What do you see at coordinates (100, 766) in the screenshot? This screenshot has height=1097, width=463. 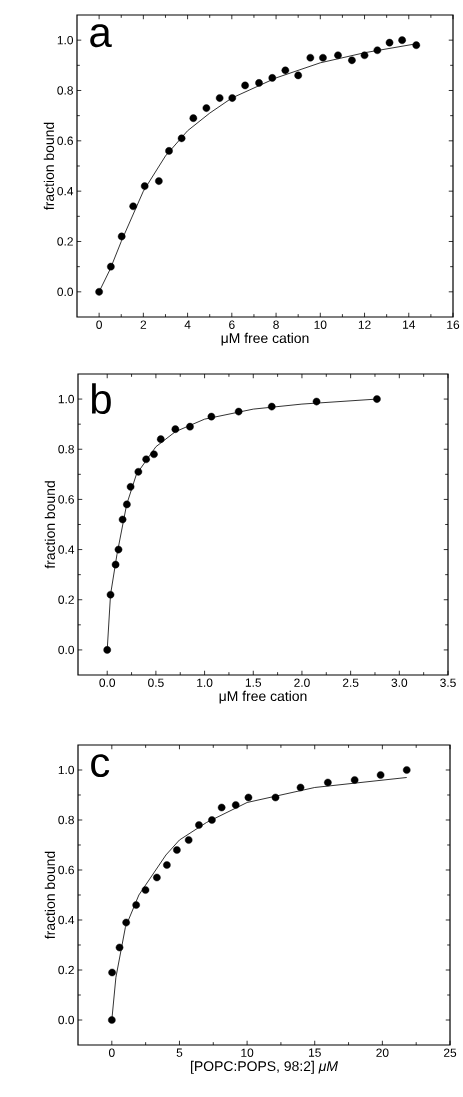 I see `annotation: c` at bounding box center [100, 766].